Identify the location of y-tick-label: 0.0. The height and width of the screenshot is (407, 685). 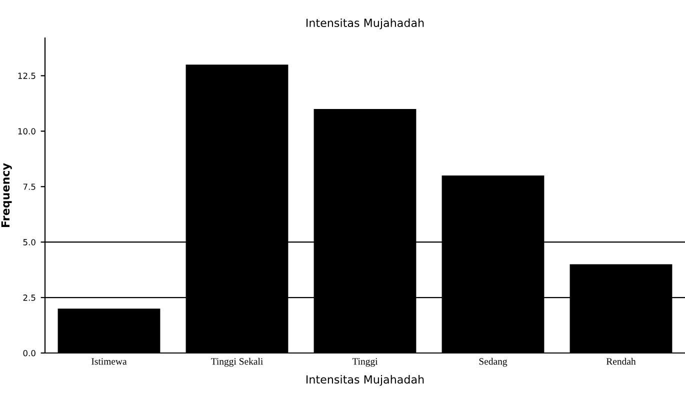
(29, 353).